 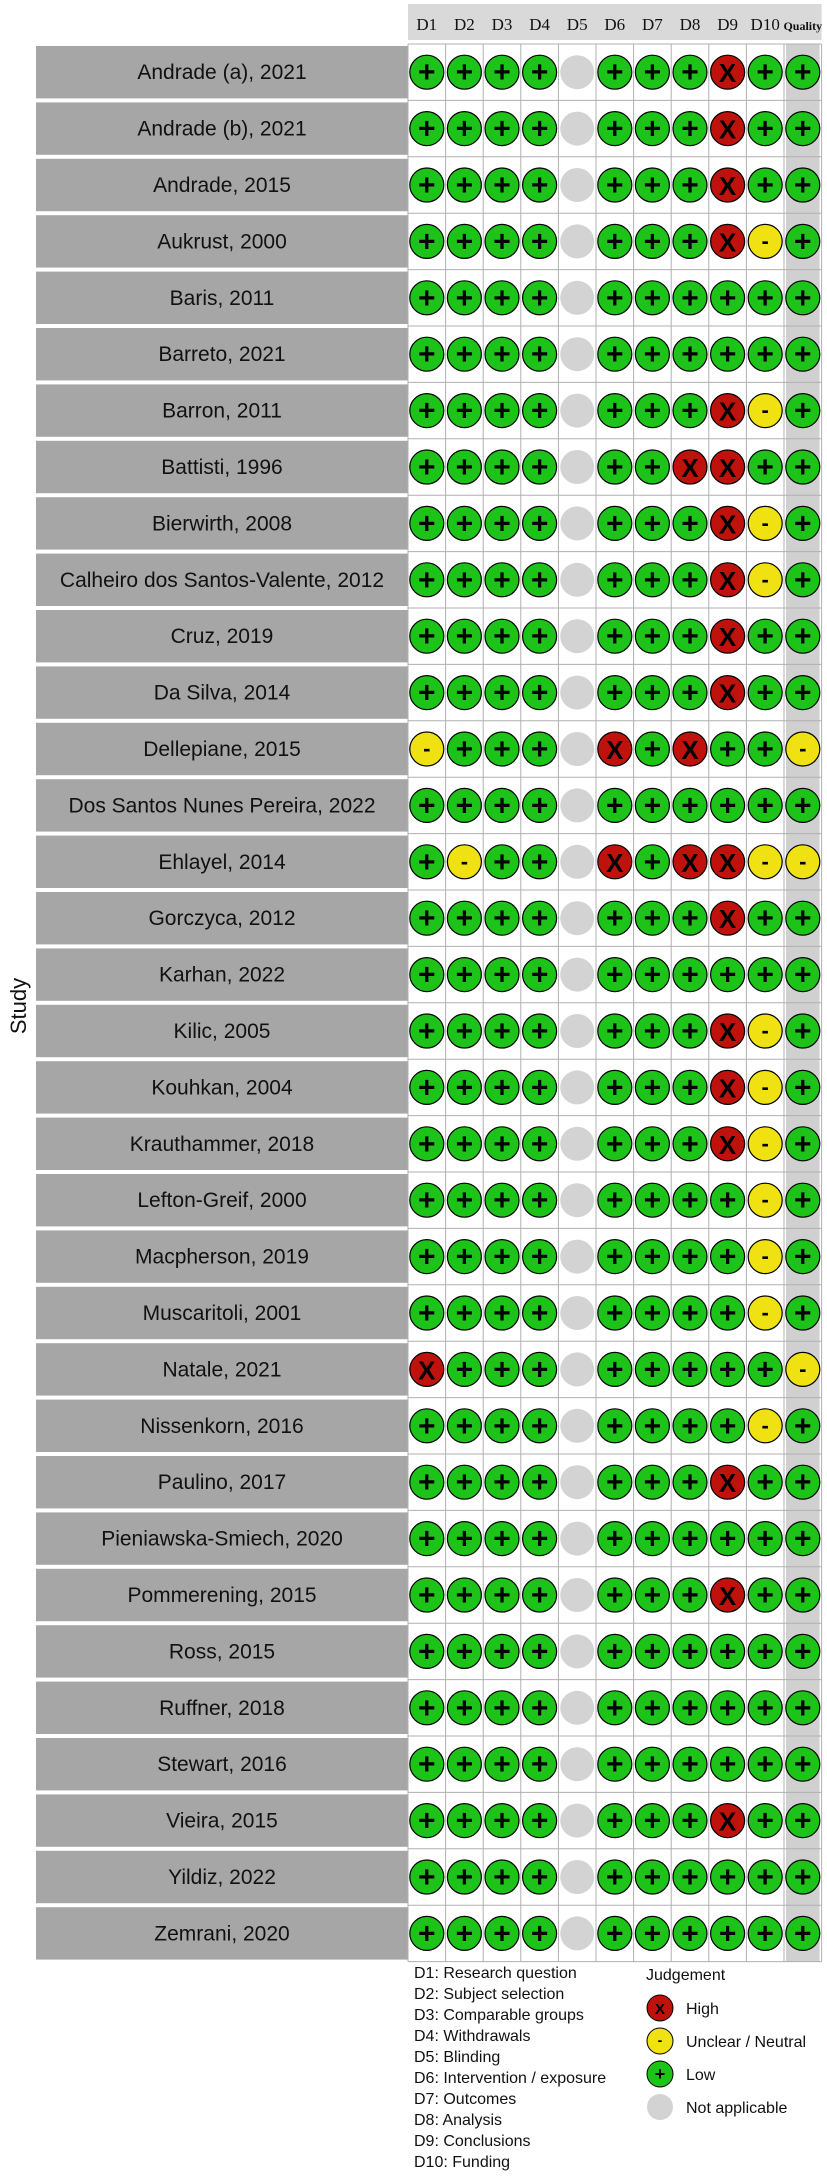 I want to click on study-label: Stewart, 2016, so click(x=222, y=1764).